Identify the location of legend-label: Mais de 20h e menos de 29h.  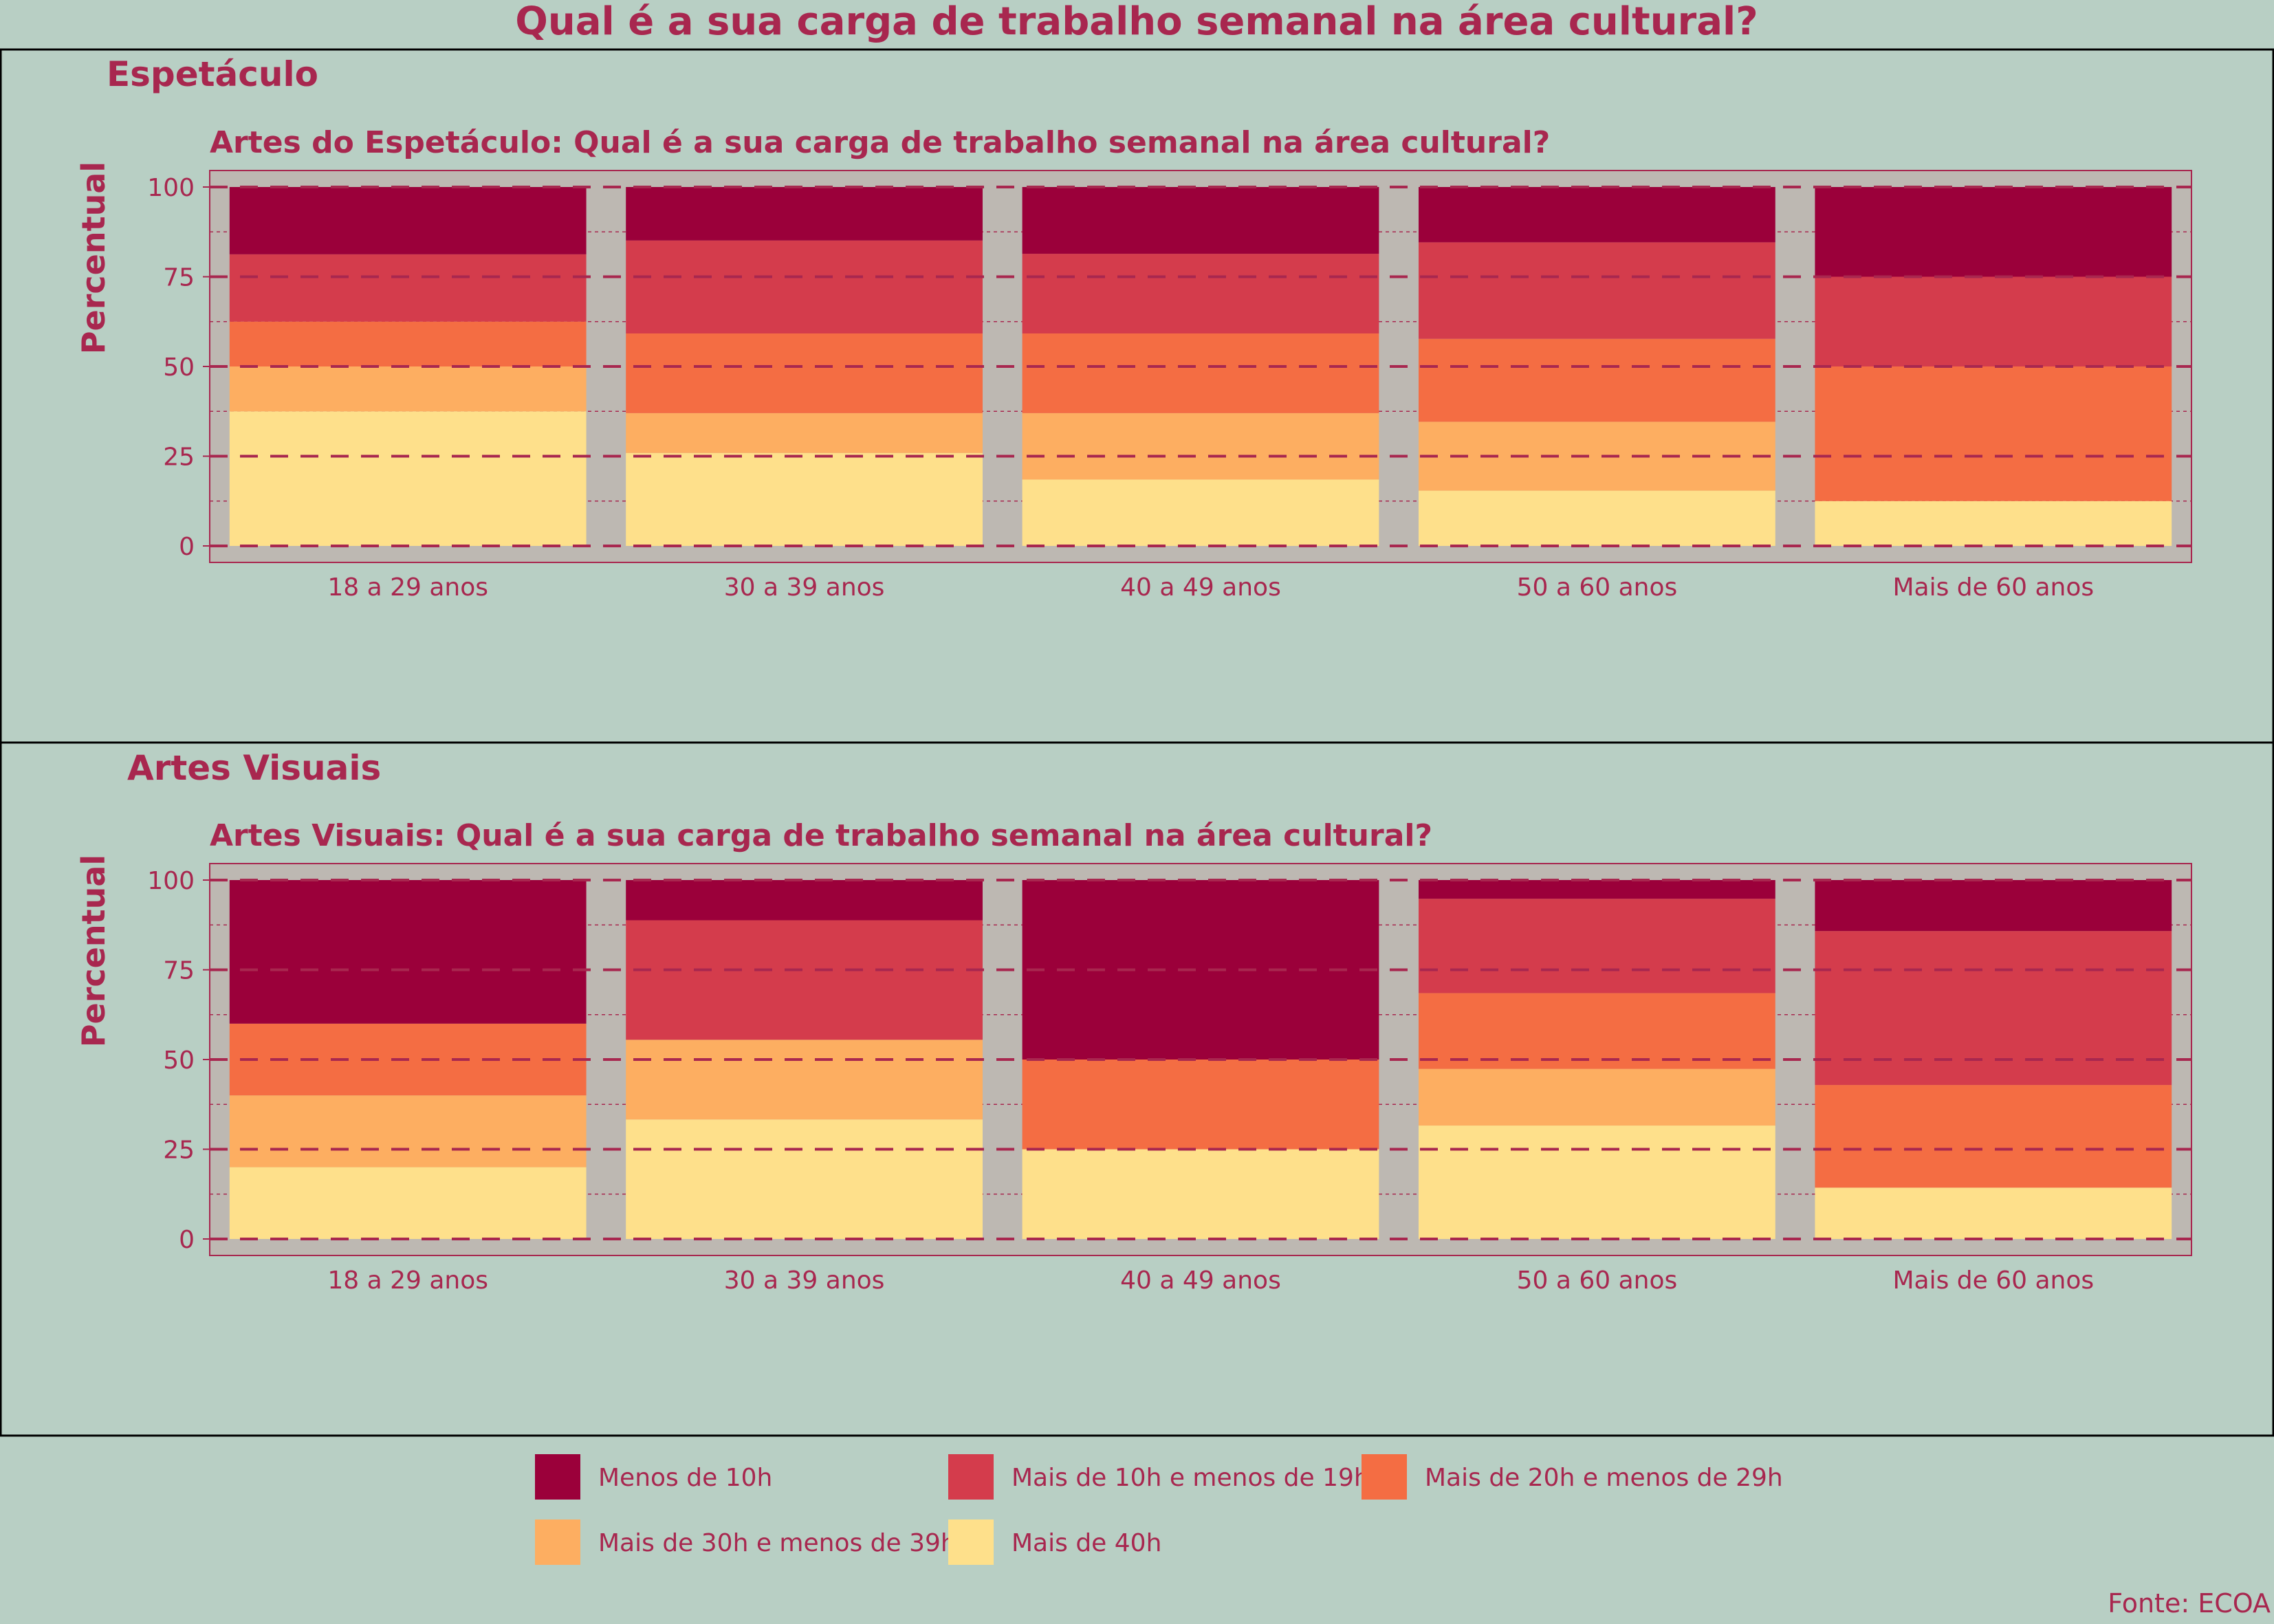
(1604, 1478).